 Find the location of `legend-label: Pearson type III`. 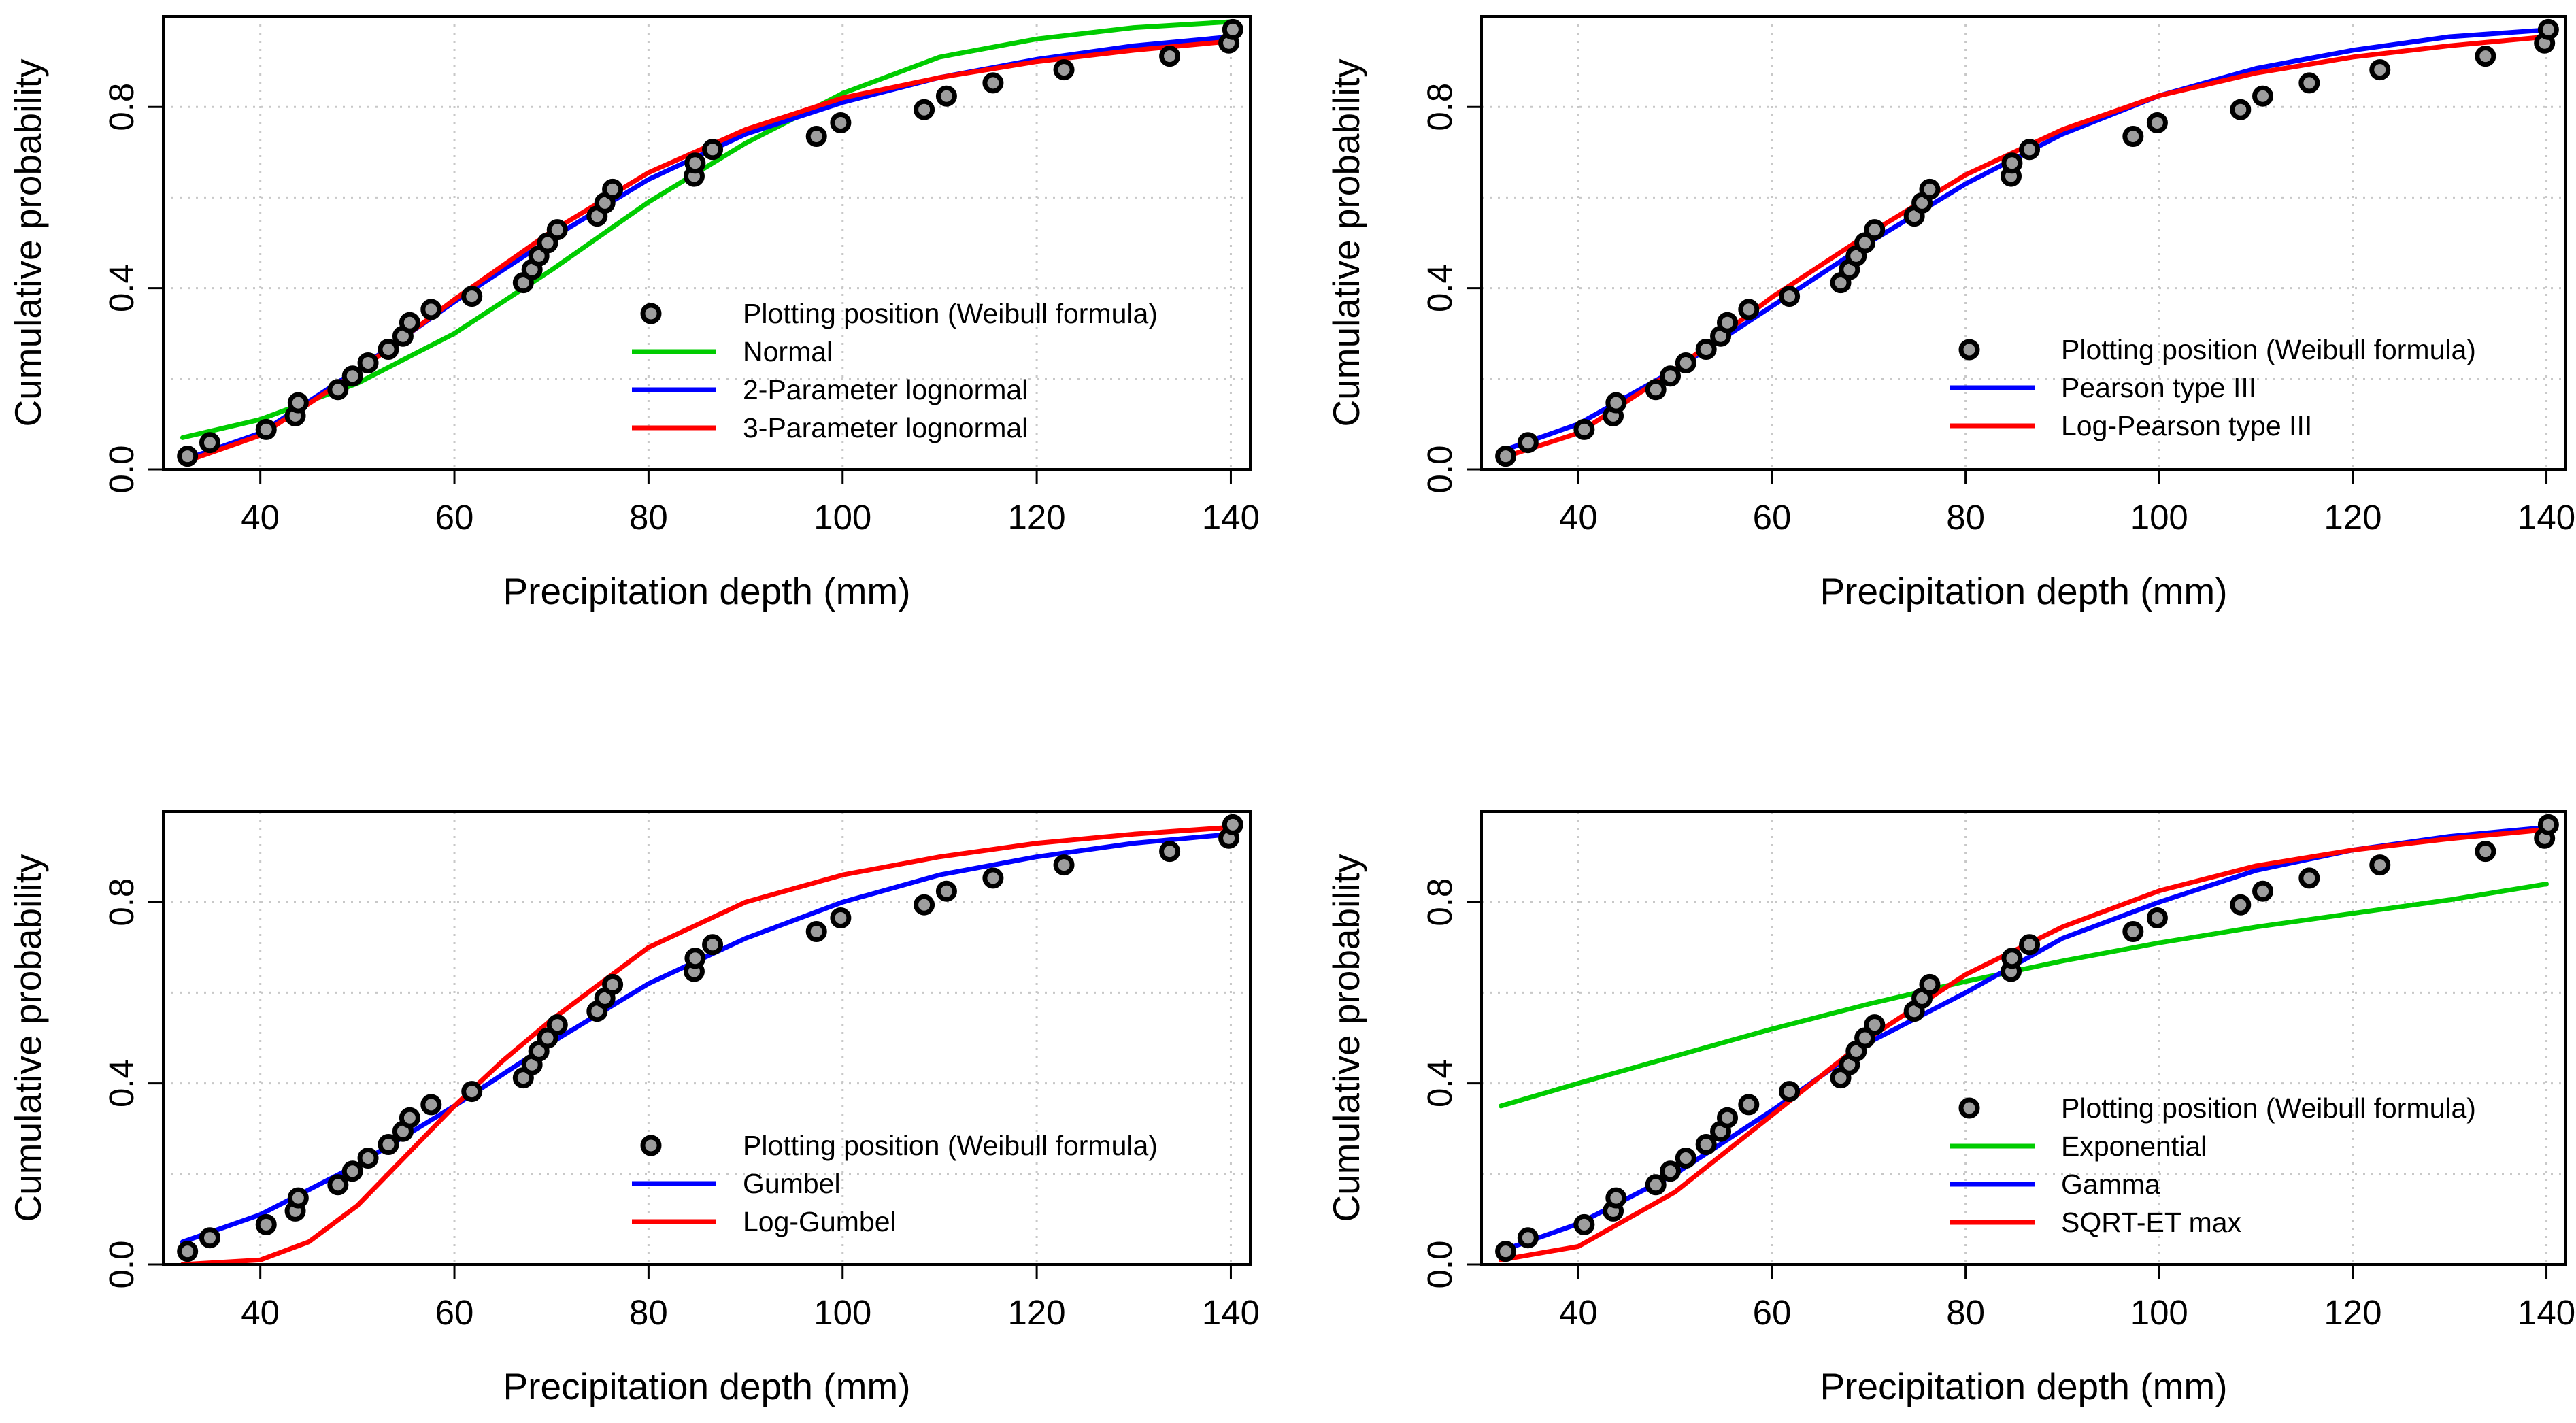

legend-label: Pearson type III is located at coordinates (2158, 387).